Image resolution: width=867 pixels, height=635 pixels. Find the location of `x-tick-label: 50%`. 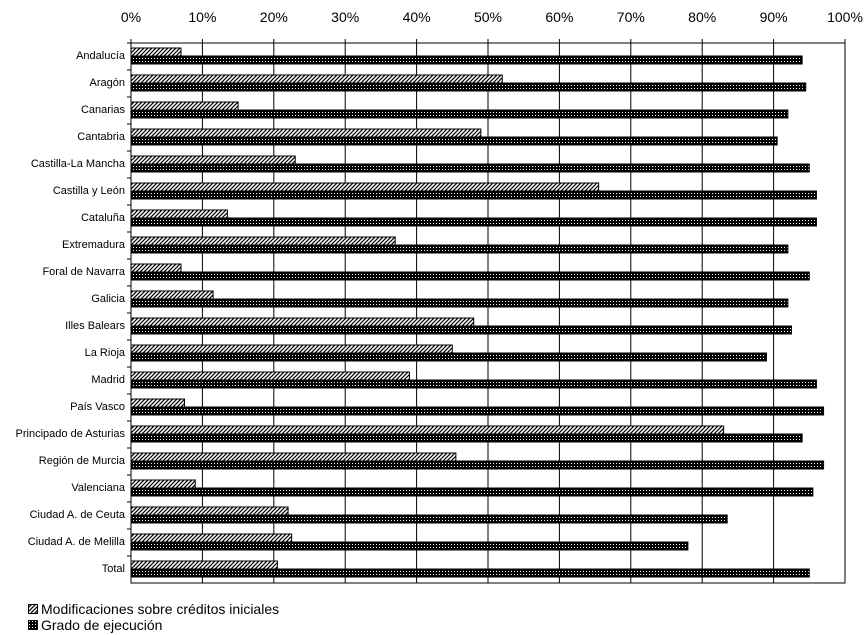

x-tick-label: 50% is located at coordinates (488, 17).